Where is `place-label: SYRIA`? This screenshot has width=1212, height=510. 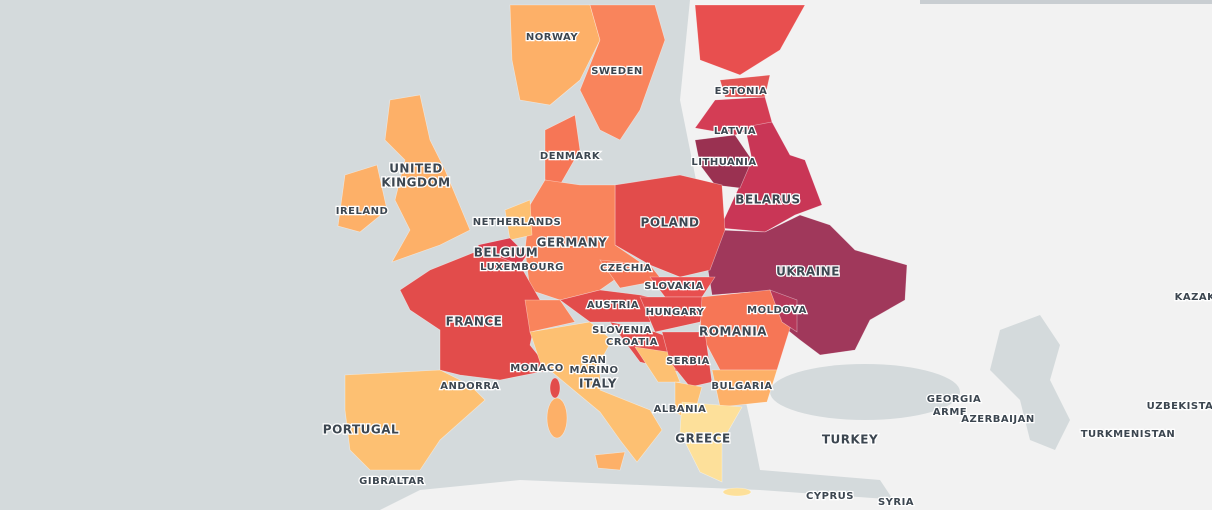 place-label: SYRIA is located at coordinates (896, 502).